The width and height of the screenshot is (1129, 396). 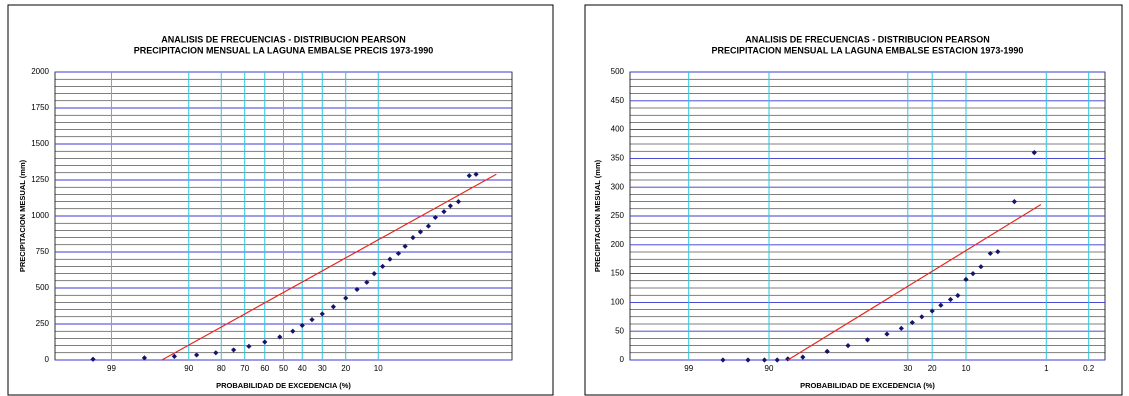 What do you see at coordinates (618, 302) in the screenshot?
I see `y-tick-label: 100` at bounding box center [618, 302].